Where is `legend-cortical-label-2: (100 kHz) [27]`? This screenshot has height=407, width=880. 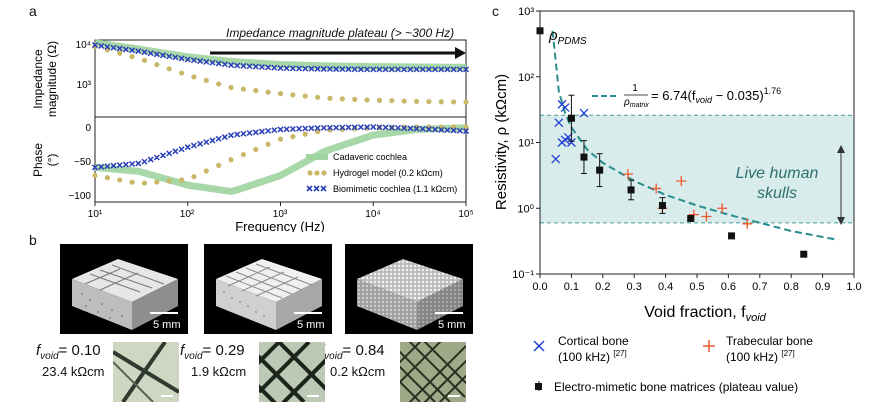 legend-cortical-label-2: (100 kHz) [27] is located at coordinates (592, 356).